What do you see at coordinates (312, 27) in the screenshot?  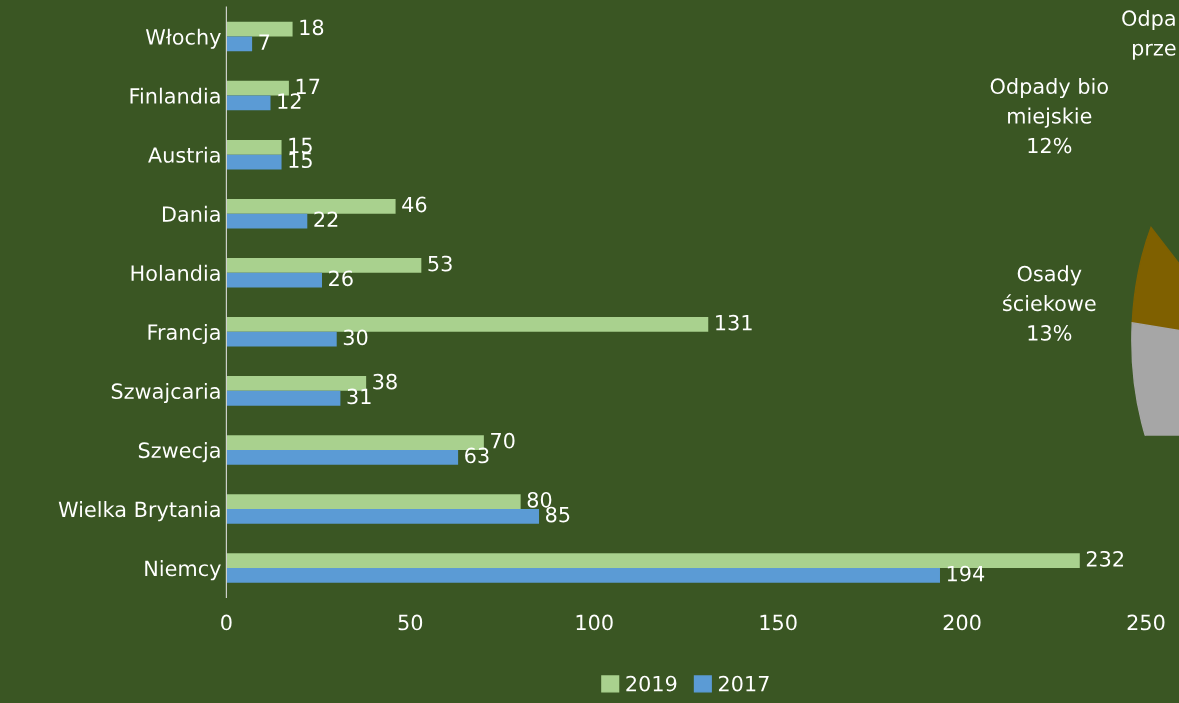 I see `data-label: 18` at bounding box center [312, 27].